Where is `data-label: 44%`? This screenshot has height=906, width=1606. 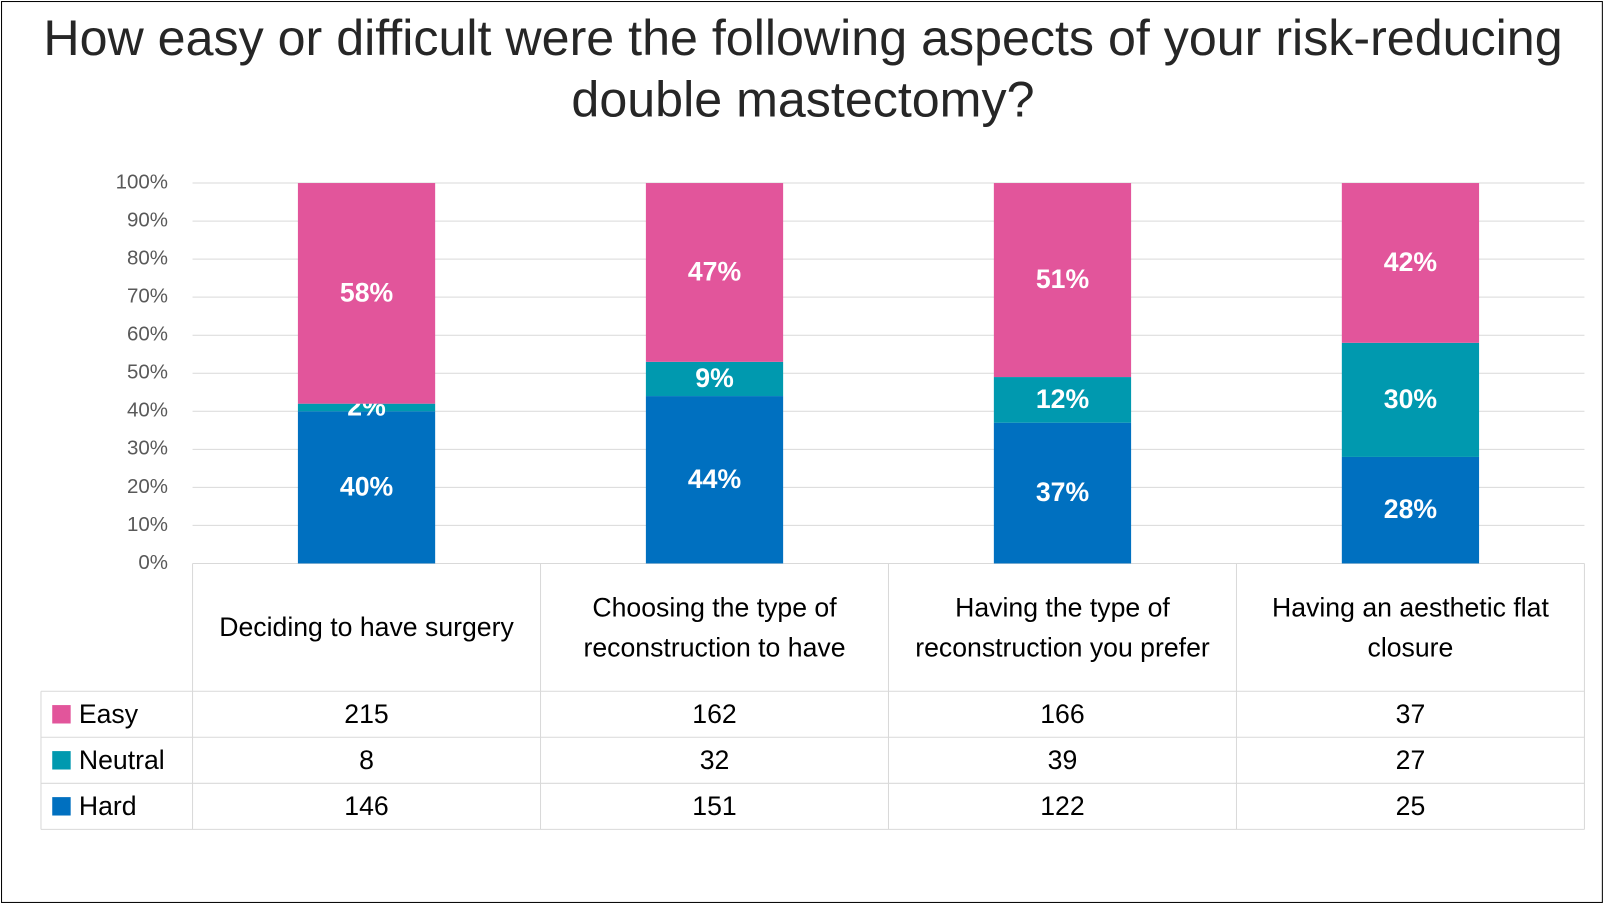
data-label: 44% is located at coordinates (714, 479).